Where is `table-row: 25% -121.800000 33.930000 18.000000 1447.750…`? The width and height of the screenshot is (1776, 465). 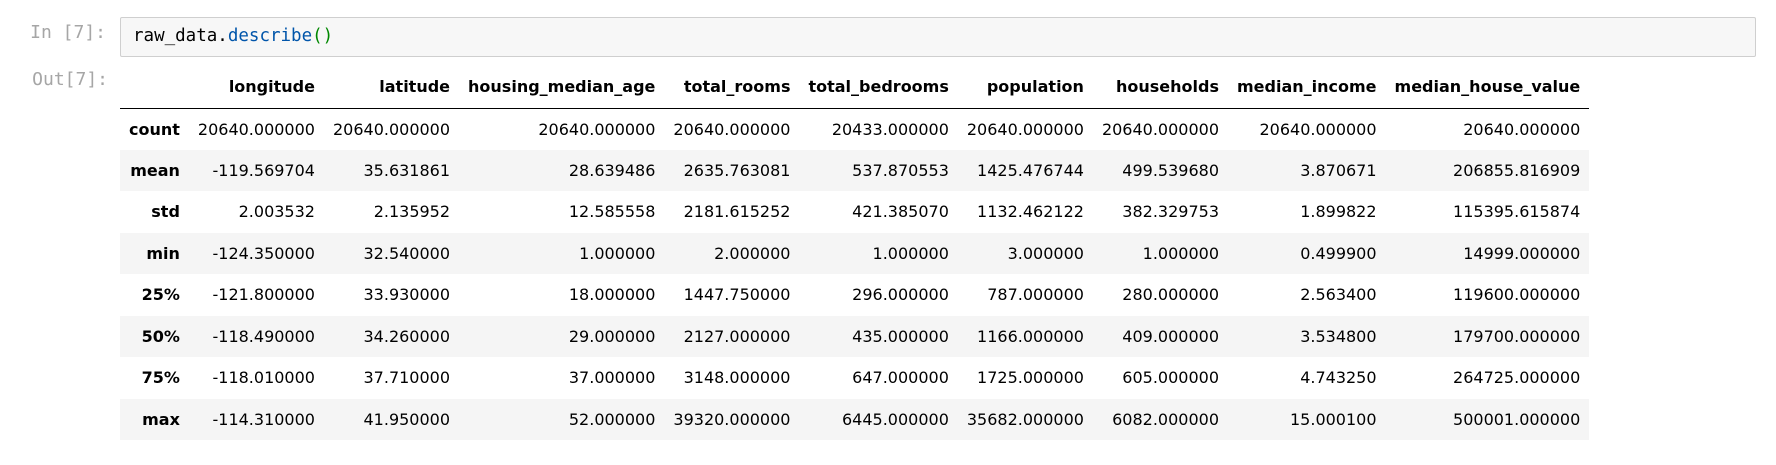
table-row: 25% -121.800000 33.930000 18.000000 1447.750… is located at coordinates (855, 295).